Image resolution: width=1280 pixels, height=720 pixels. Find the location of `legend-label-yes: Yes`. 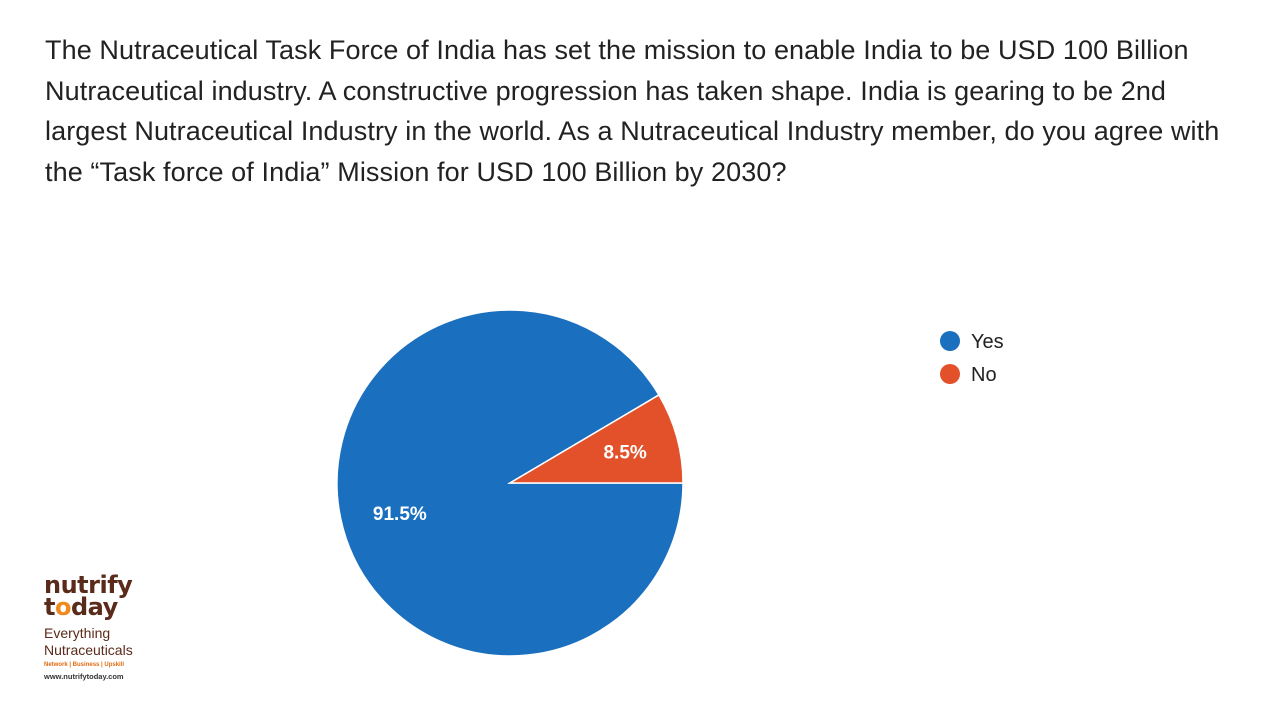

legend-label-yes: Yes is located at coordinates (987, 342).